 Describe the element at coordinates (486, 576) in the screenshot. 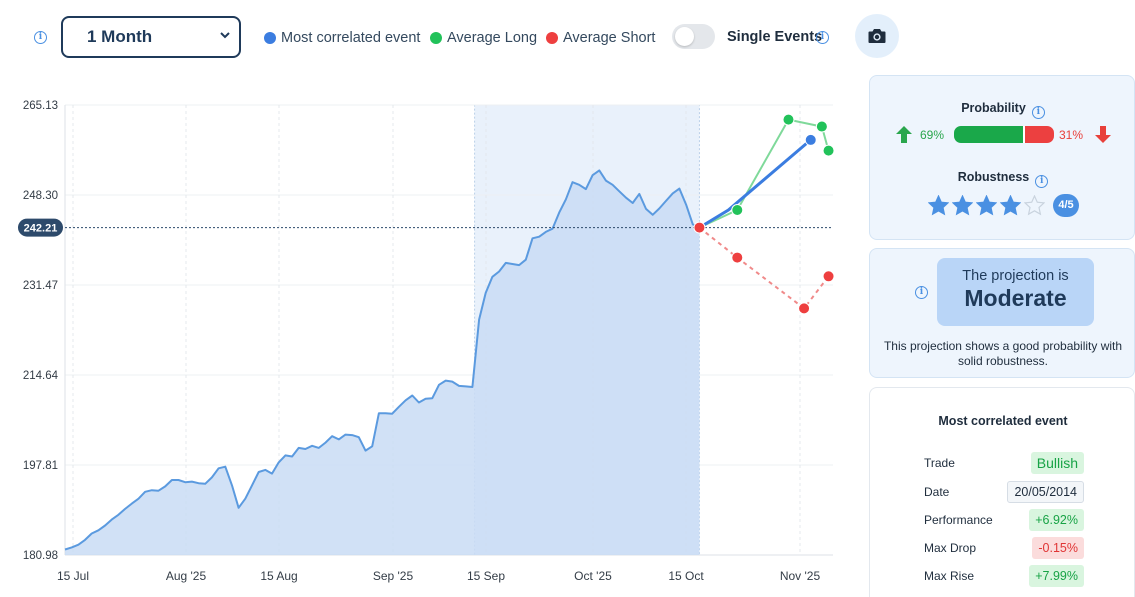

I see `x-tick-label: 15 Sep` at that location.